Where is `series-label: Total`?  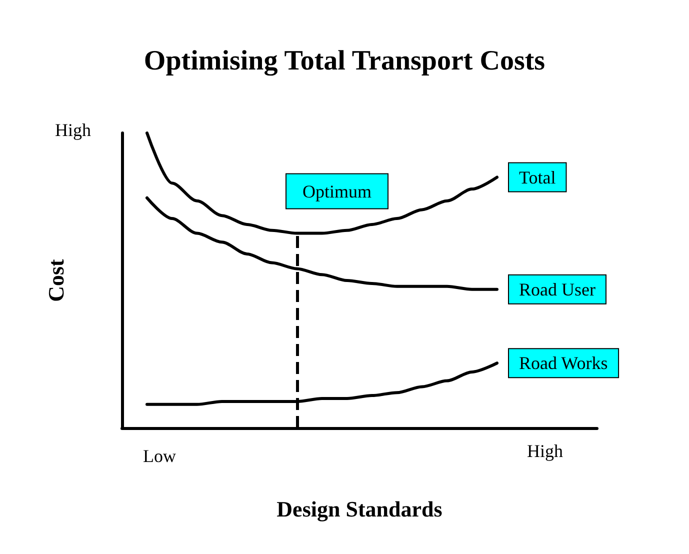
series-label: Total is located at coordinates (537, 177).